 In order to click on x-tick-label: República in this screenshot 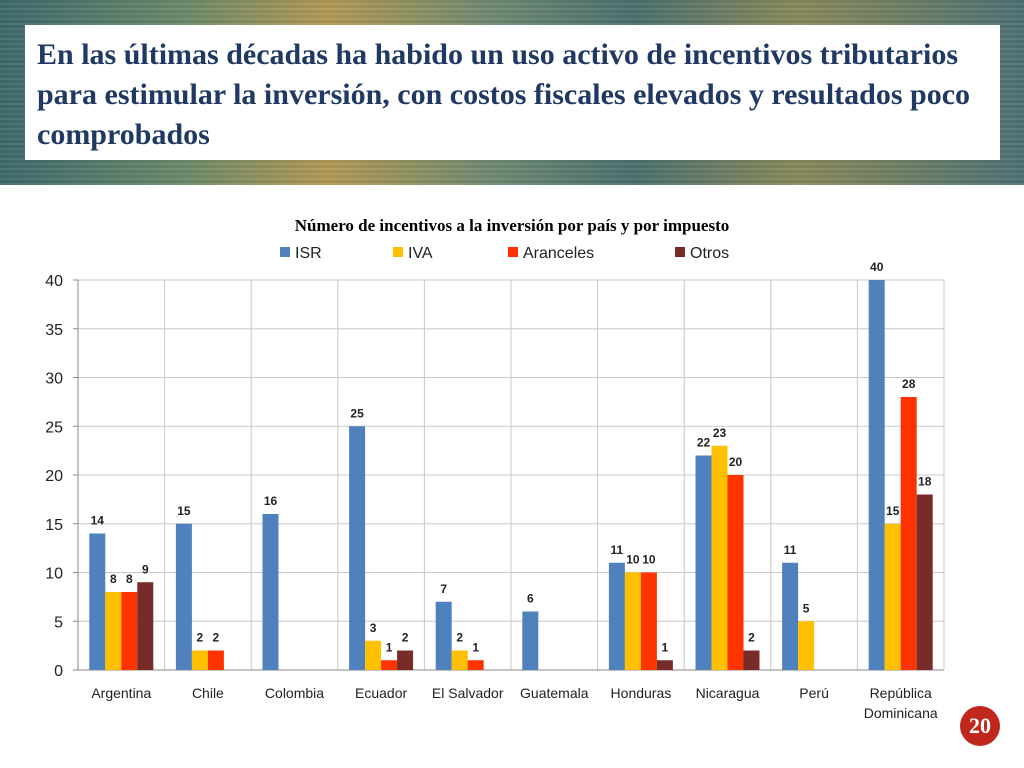, I will do `click(901, 693)`.